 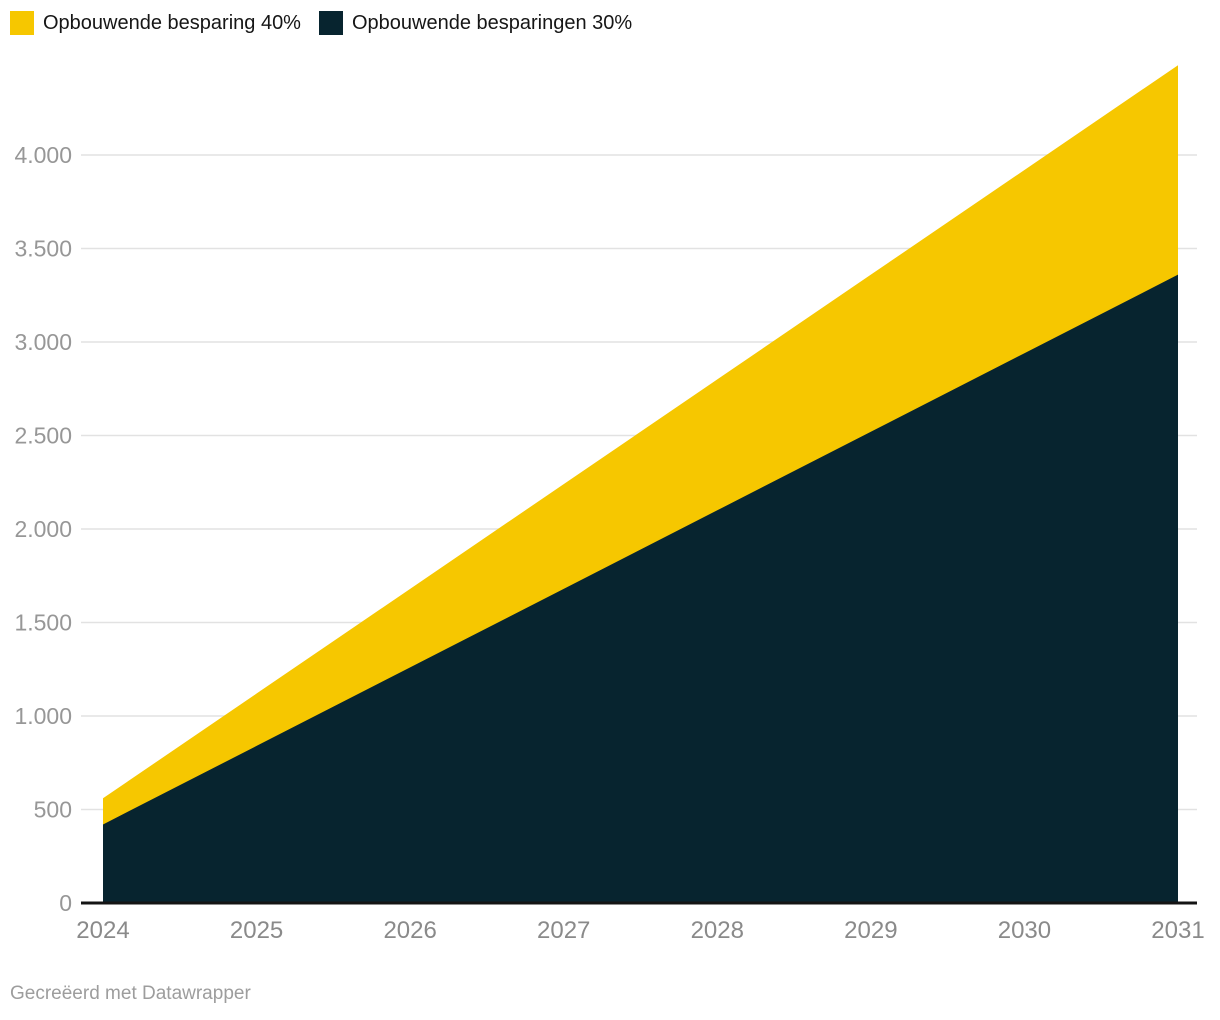 What do you see at coordinates (1024, 930) in the screenshot?
I see `x-tick-label: 2030` at bounding box center [1024, 930].